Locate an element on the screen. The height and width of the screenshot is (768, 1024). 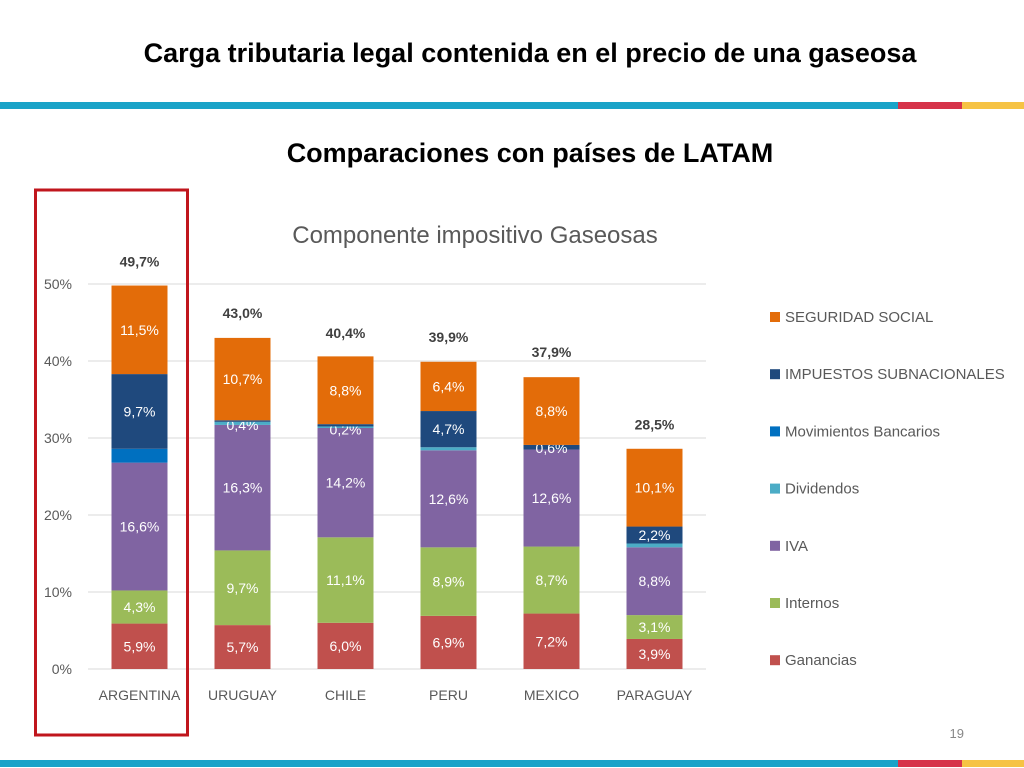
data-label: 5,7% is located at coordinates (243, 647).